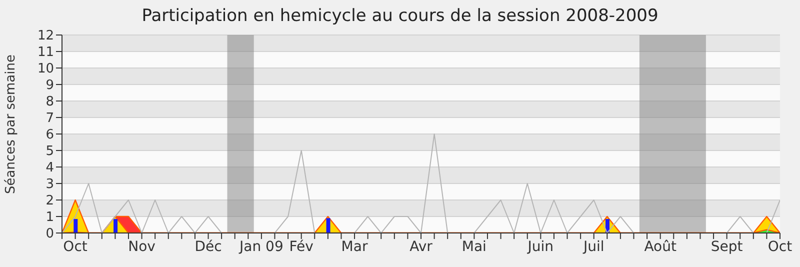 Image resolution: width=800 pixels, height=267 pixels. Describe the element at coordinates (727, 246) in the screenshot. I see `x-tick-label: Sept` at that location.